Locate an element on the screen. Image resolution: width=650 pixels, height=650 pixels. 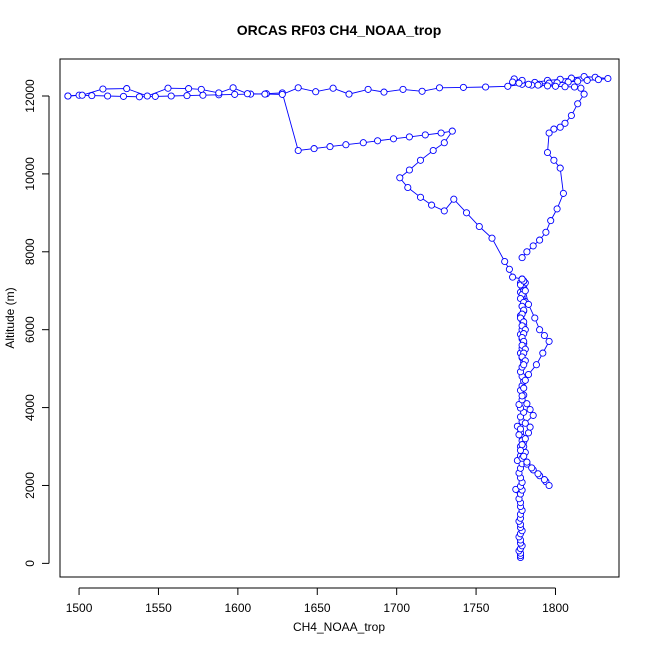
chart-title: ORCAS RF03 CH4_NOAA_trop is located at coordinates (339, 30).